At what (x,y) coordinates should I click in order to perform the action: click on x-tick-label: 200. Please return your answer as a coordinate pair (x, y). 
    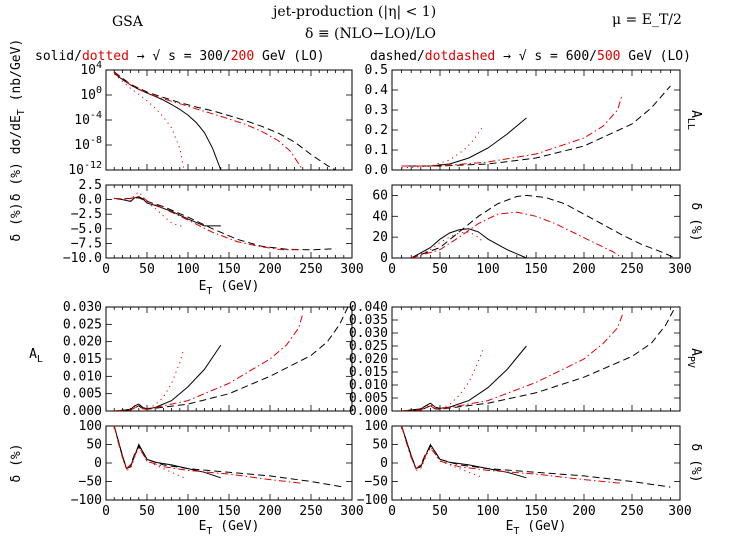
    Looking at the image, I should click on (269, 511).